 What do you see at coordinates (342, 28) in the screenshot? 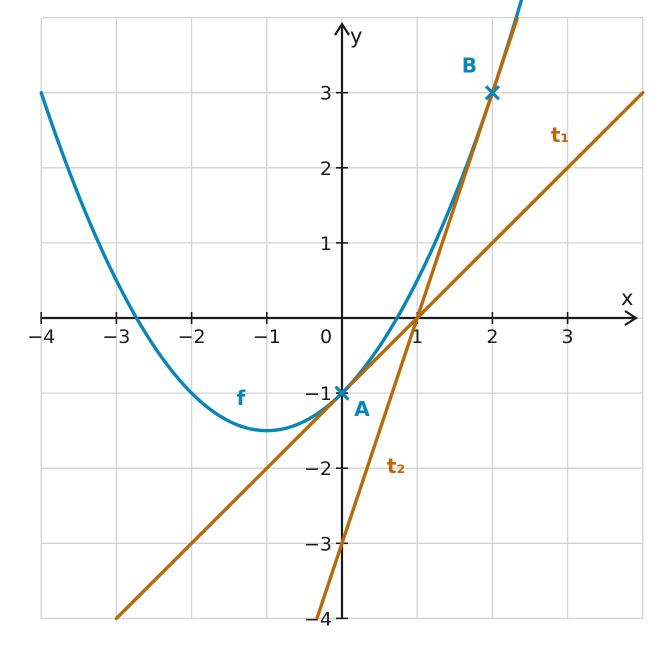
I see `y-axis-arrow-icon` at bounding box center [342, 28].